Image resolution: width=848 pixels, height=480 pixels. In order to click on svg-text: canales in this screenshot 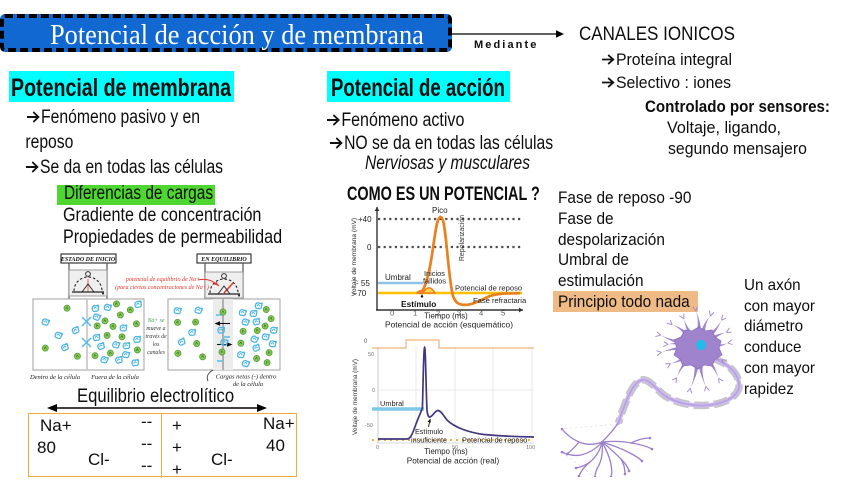, I will do `click(156, 353)`.